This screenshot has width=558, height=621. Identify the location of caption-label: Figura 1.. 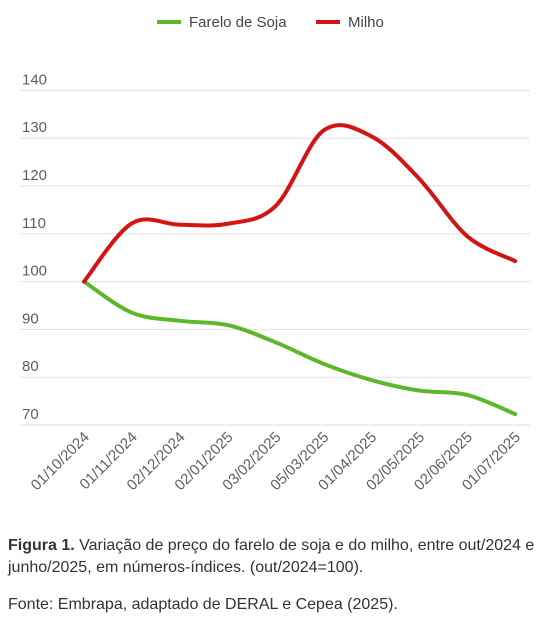
(41, 545).